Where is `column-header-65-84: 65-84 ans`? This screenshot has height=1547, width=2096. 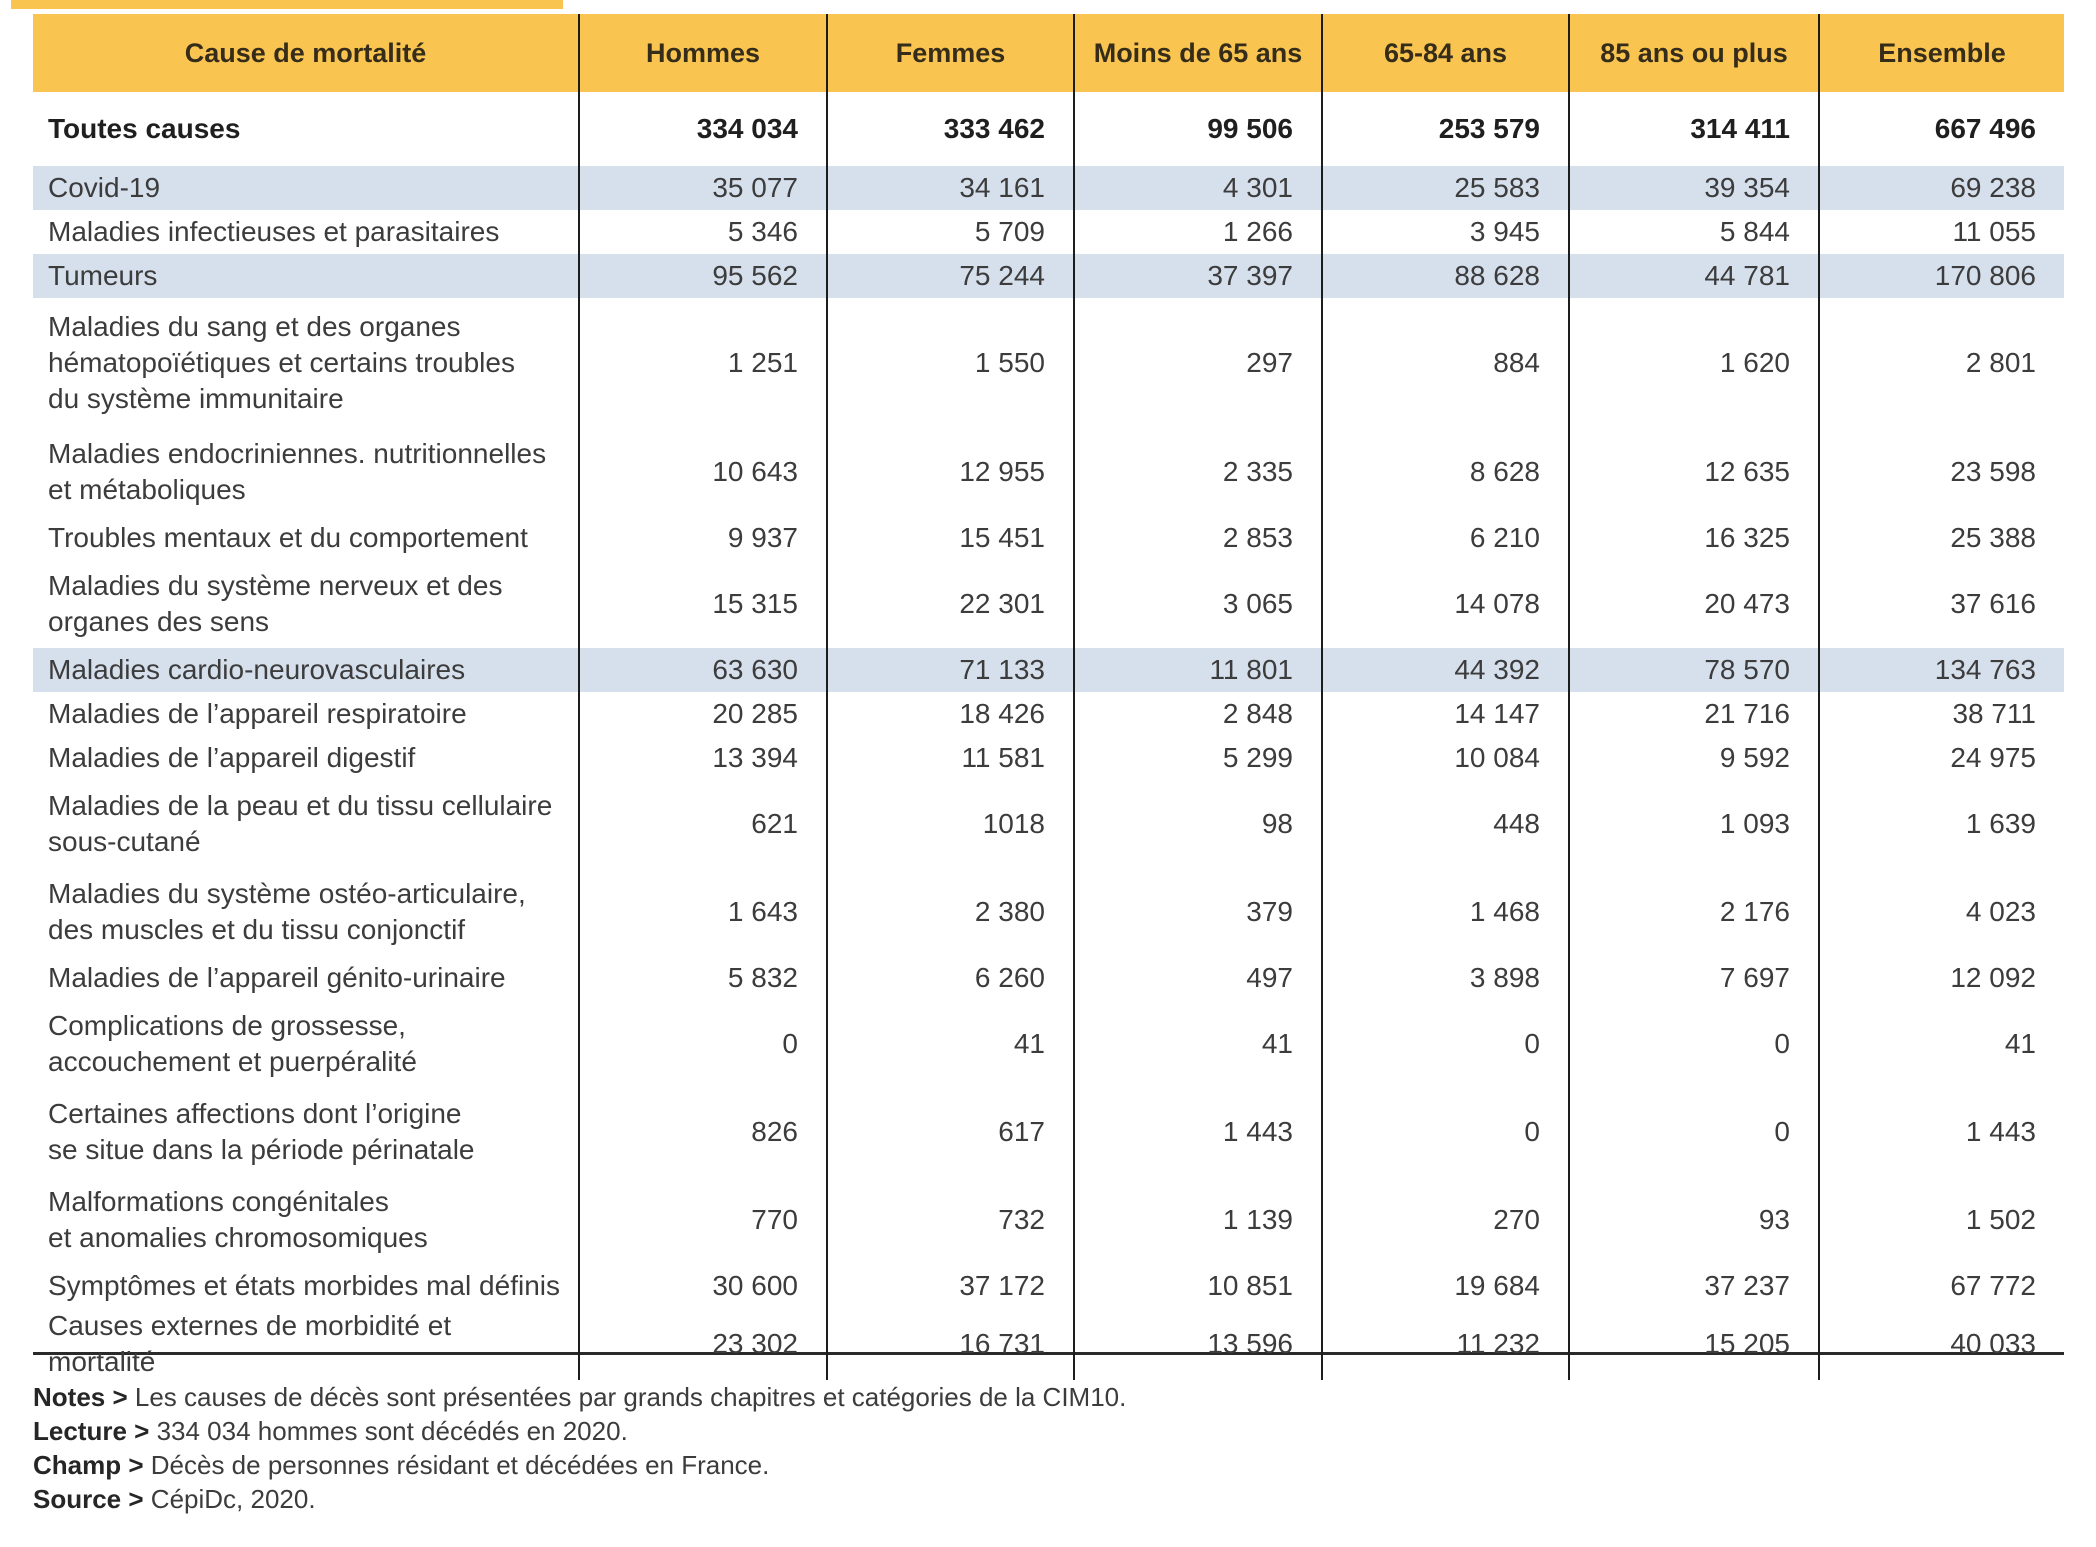 column-header-65-84: 65-84 ans is located at coordinates (1444, 53).